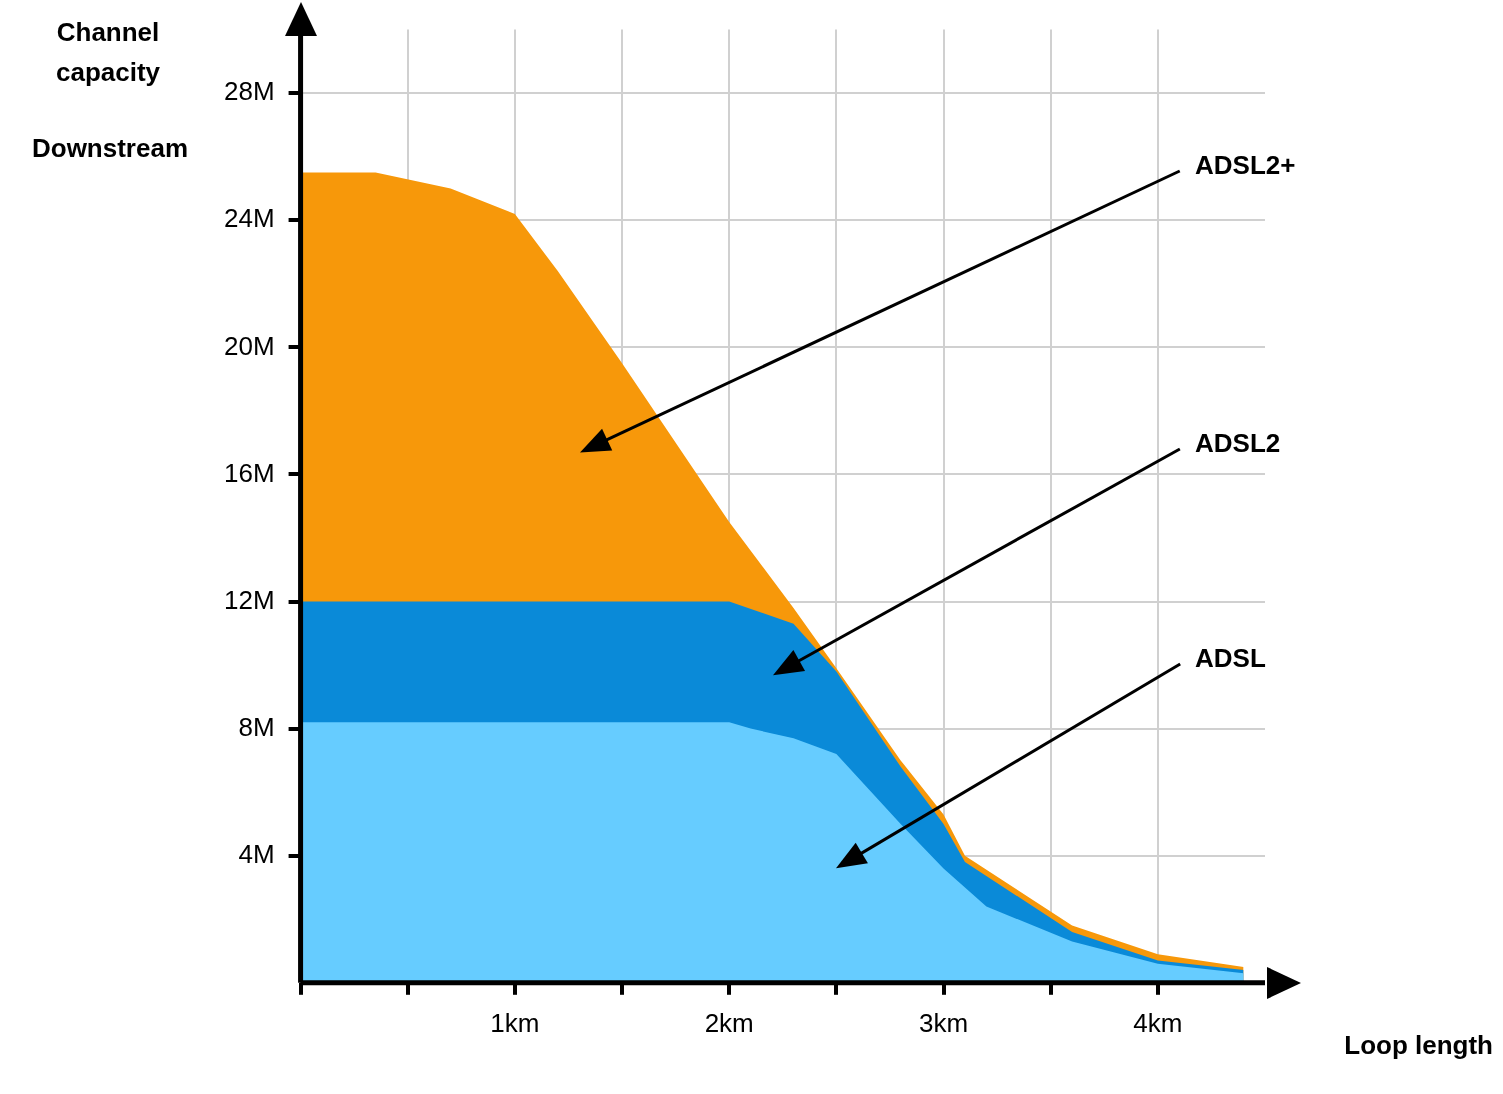 This screenshot has width=1503, height=1094. I want to click on x-tick-label: 4km, so click(1158, 1022).